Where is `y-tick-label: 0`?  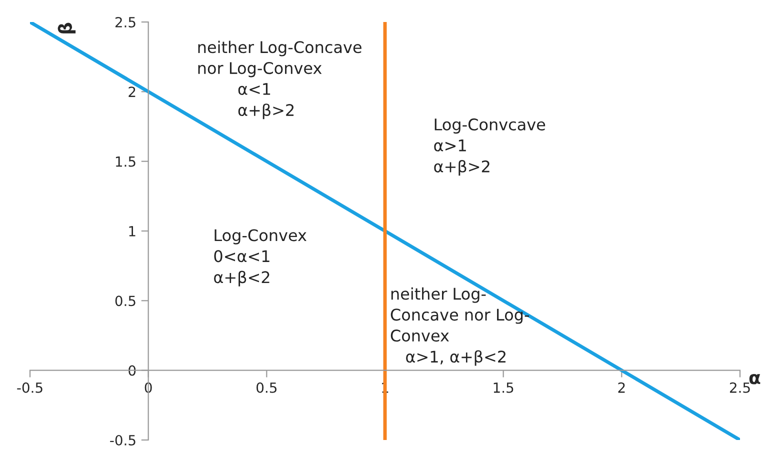 y-tick-label: 0 is located at coordinates (132, 370).